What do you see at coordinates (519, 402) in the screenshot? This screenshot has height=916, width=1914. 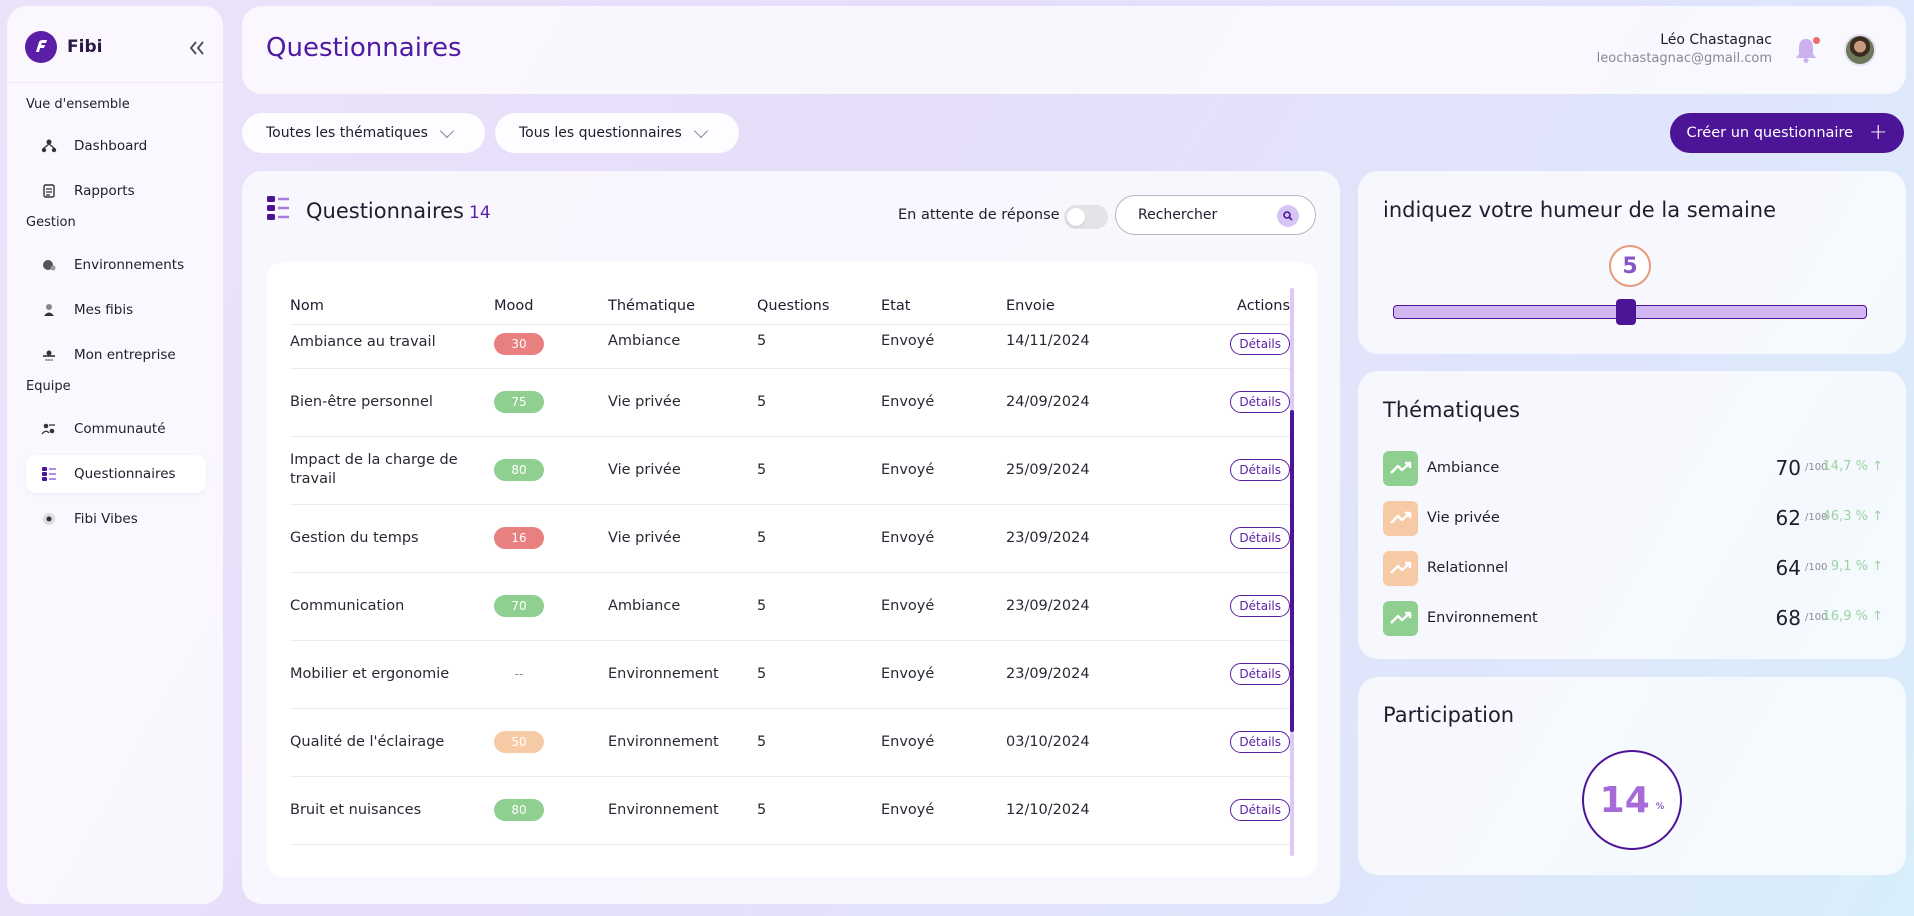 I see `mood-badge: 75` at bounding box center [519, 402].